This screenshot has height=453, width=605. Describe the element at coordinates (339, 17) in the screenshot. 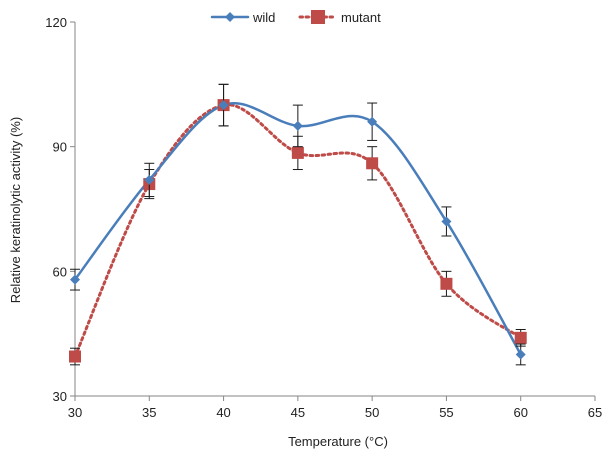

I see `legend-item-mutant: mutant` at that location.